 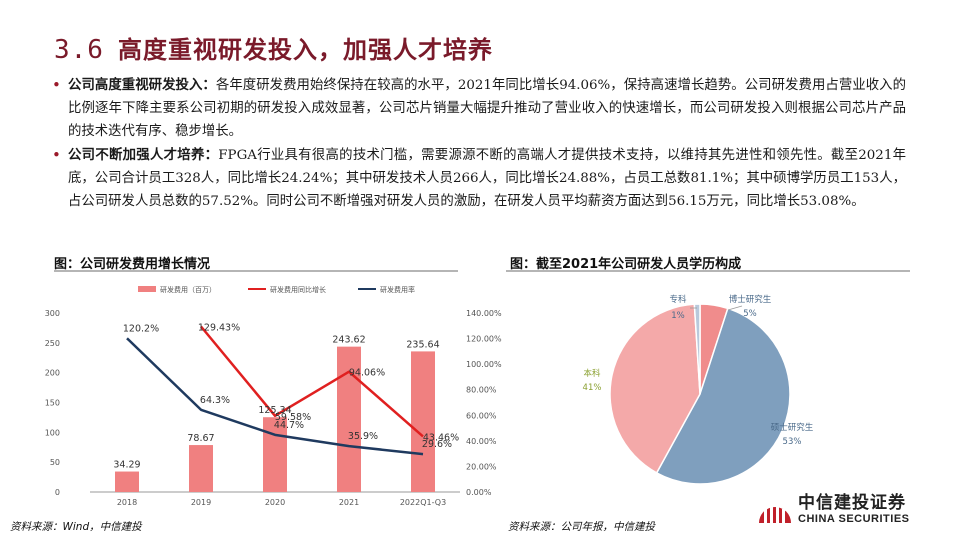 I want to click on pie-category-label: 本科, so click(x=592, y=373).